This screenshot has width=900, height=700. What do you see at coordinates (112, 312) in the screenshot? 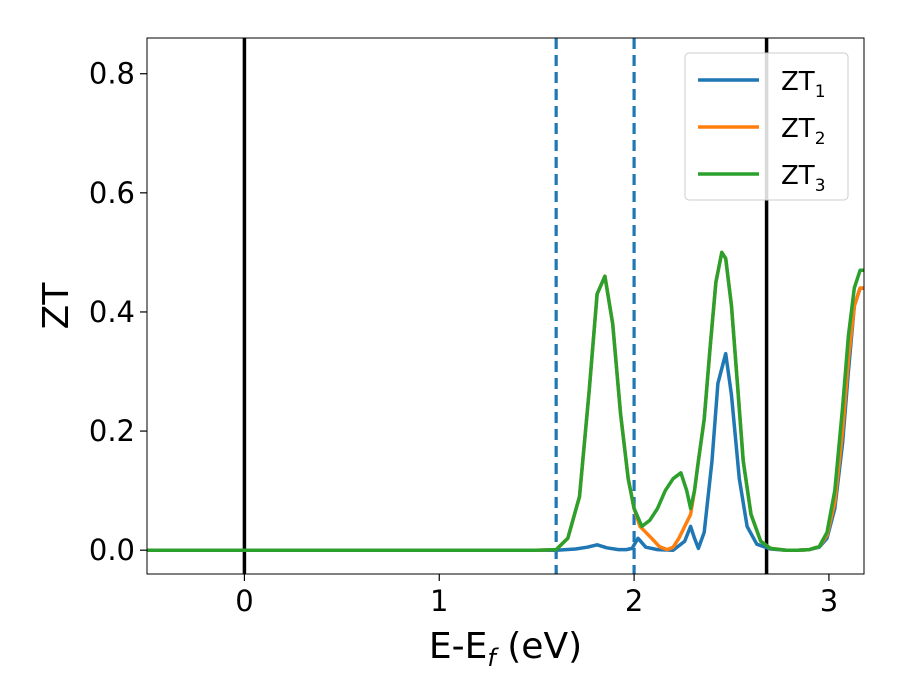
I see `y-tick-label: 0.4` at bounding box center [112, 312].